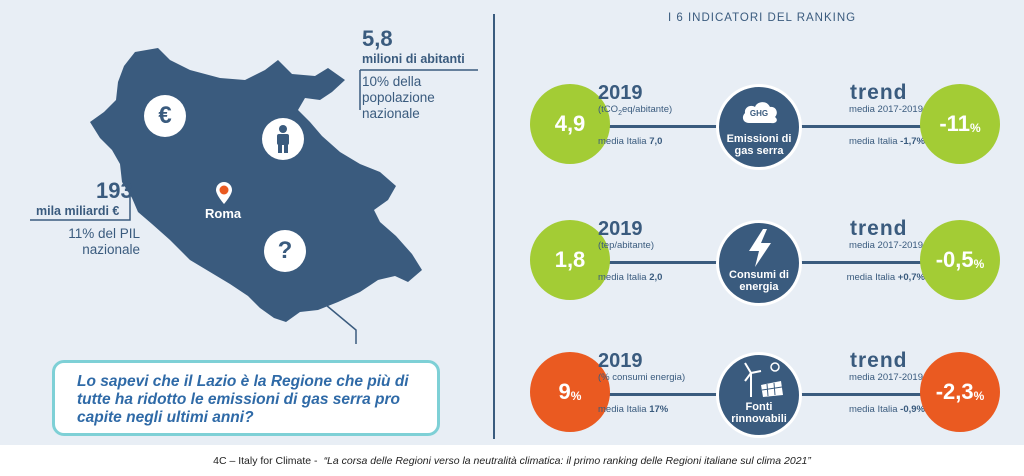 The width and height of the screenshot is (1024, 476). Describe the element at coordinates (960, 260) in the screenshot. I see `trend-circle: -0,5%` at that location.